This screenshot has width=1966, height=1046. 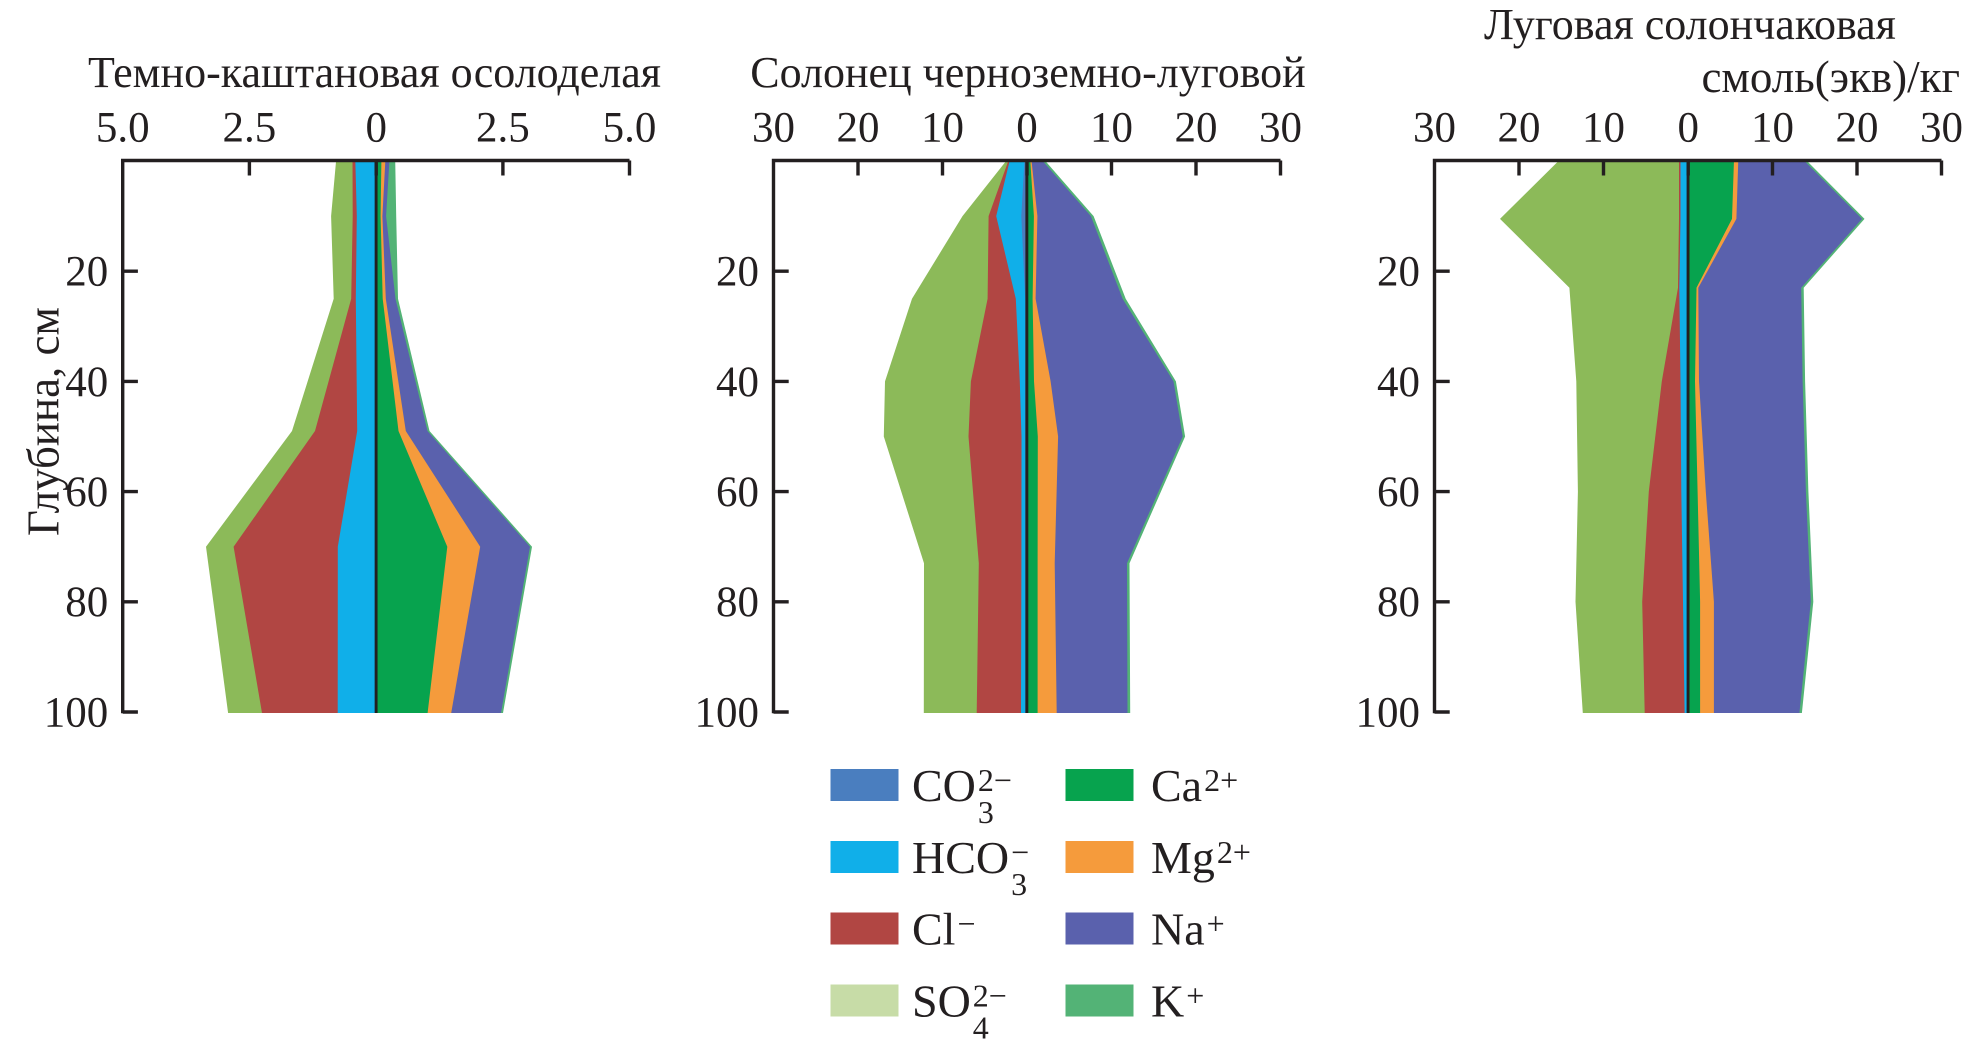 I want to click on svg-text: Темно-каштановая осолоделая, so click(x=374, y=72).